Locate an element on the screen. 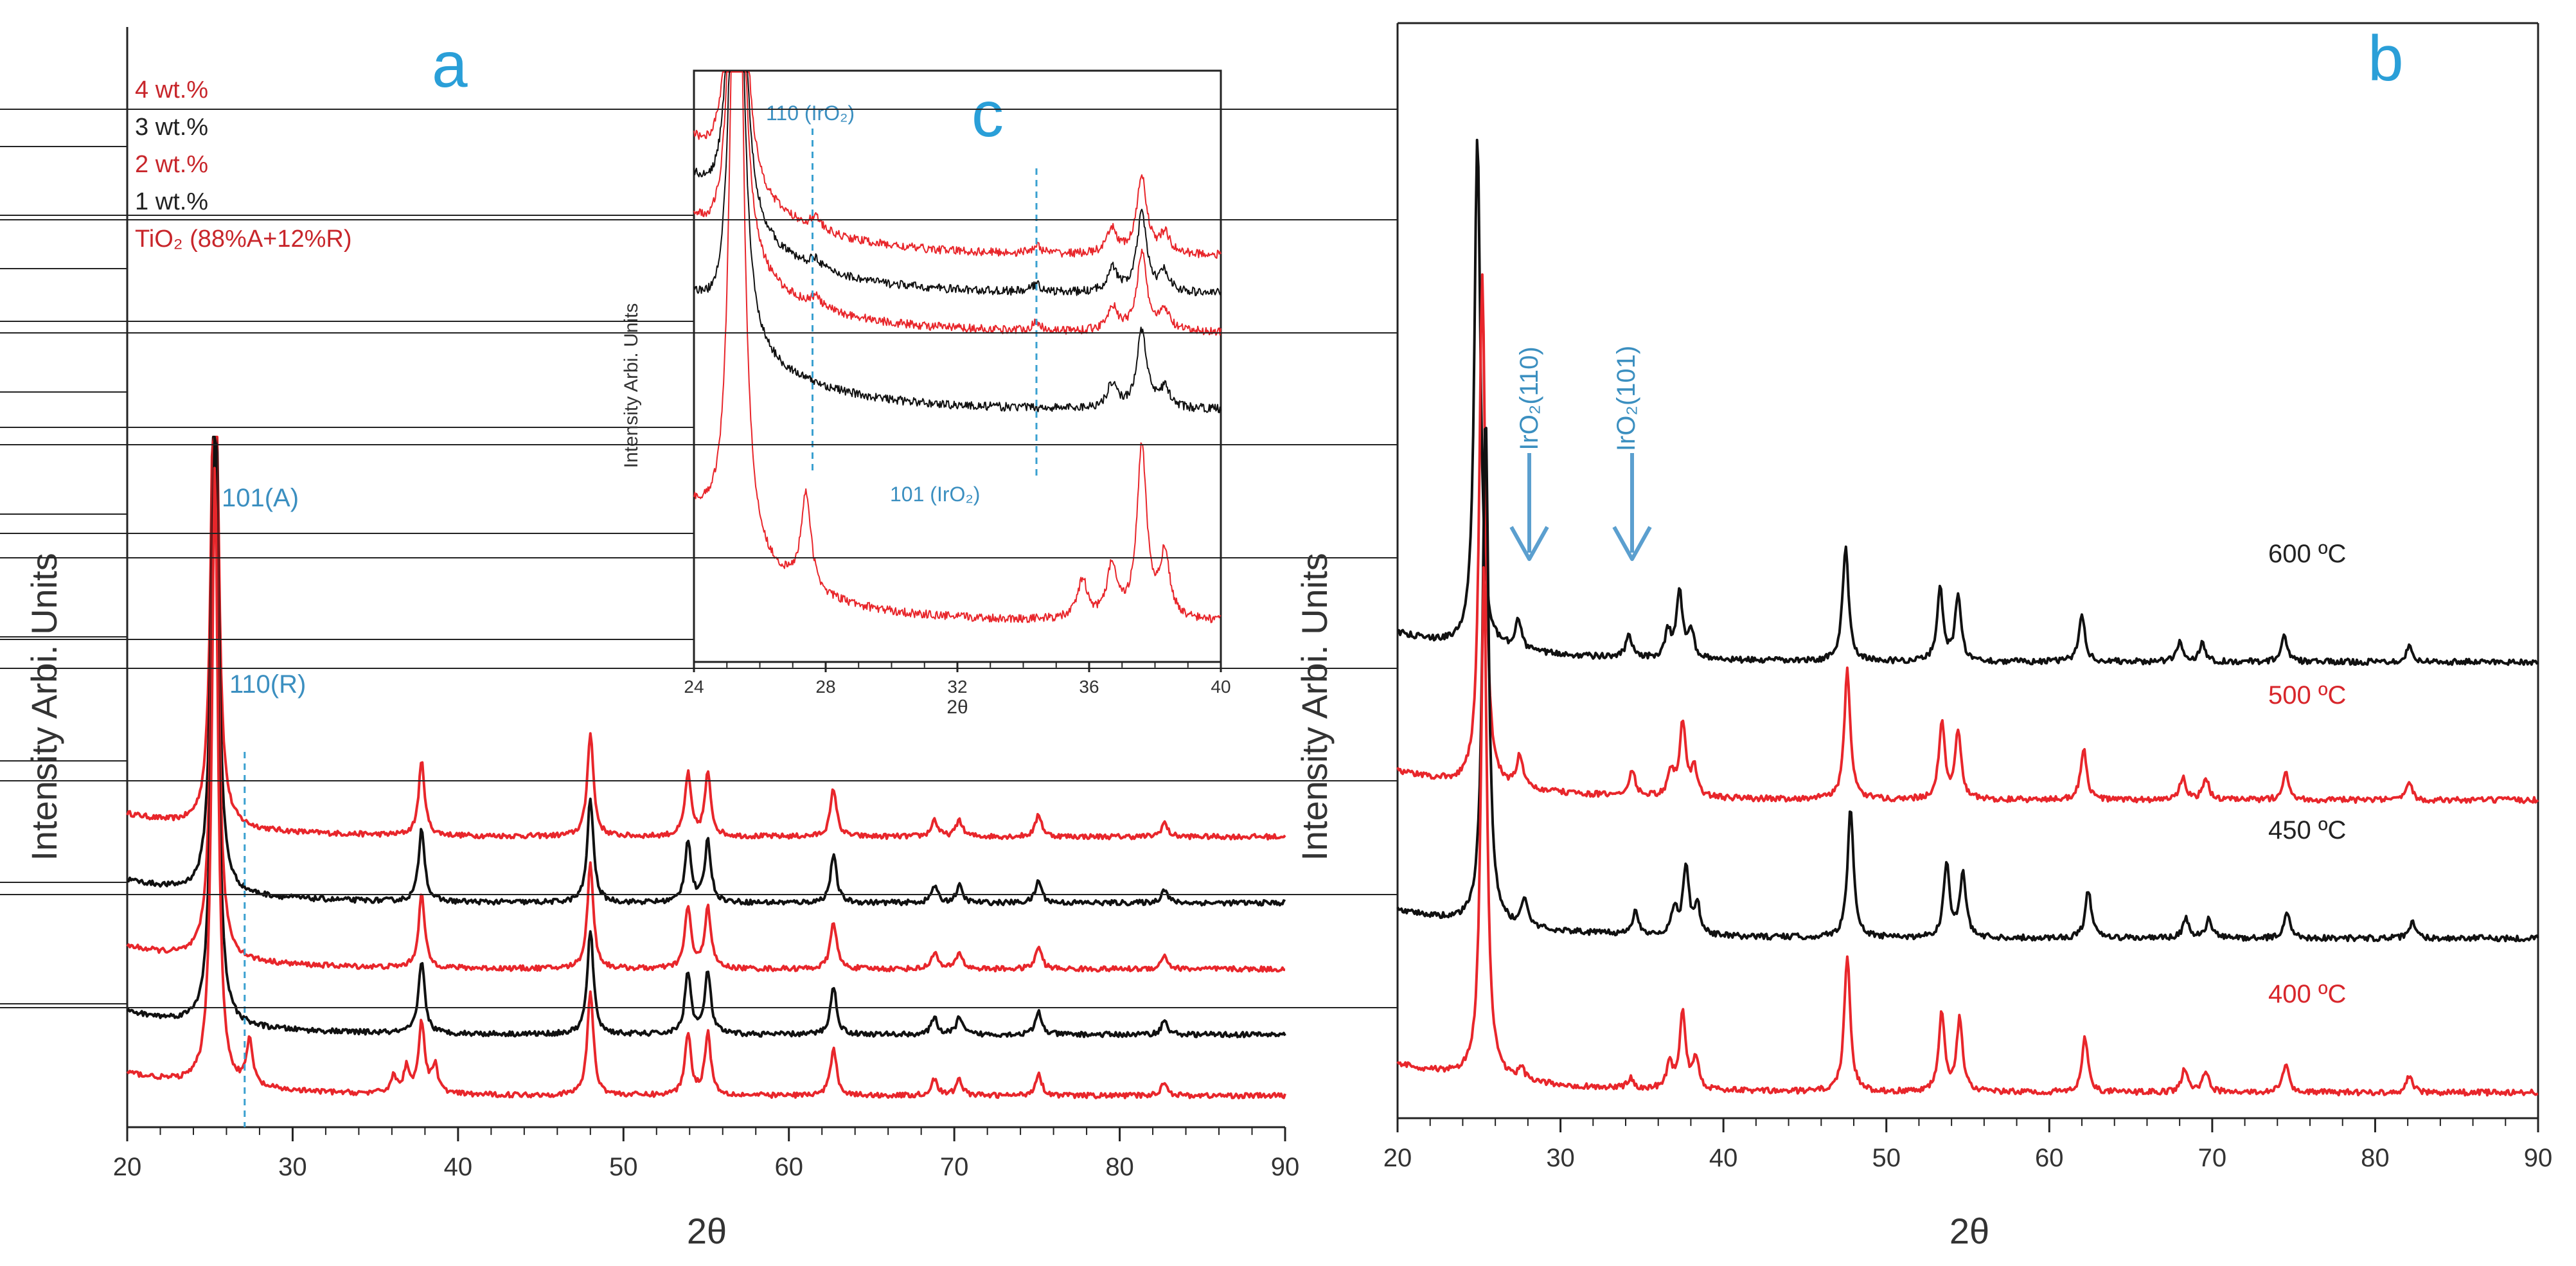  panel-b-letter: b is located at coordinates (2386, 58).